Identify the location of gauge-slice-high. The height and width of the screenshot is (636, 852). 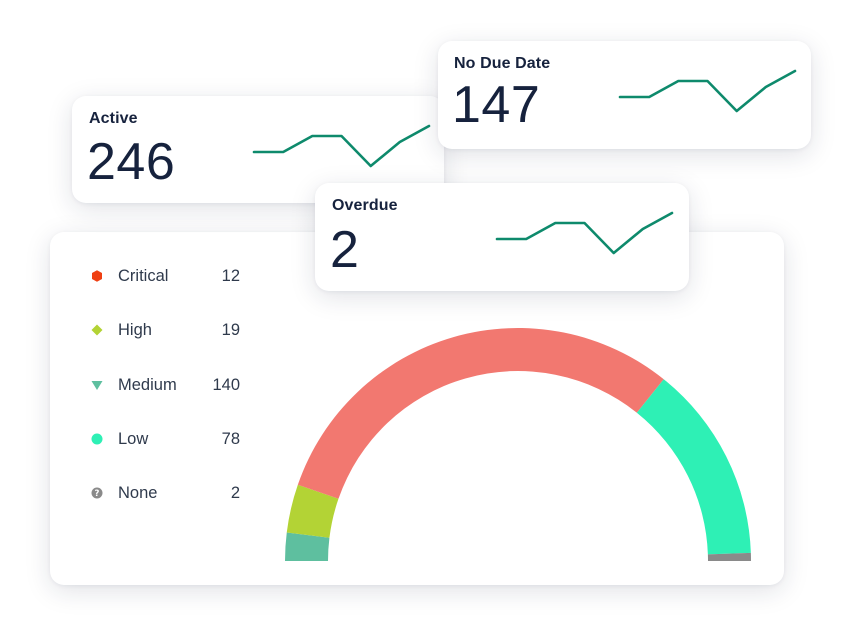
(312, 511).